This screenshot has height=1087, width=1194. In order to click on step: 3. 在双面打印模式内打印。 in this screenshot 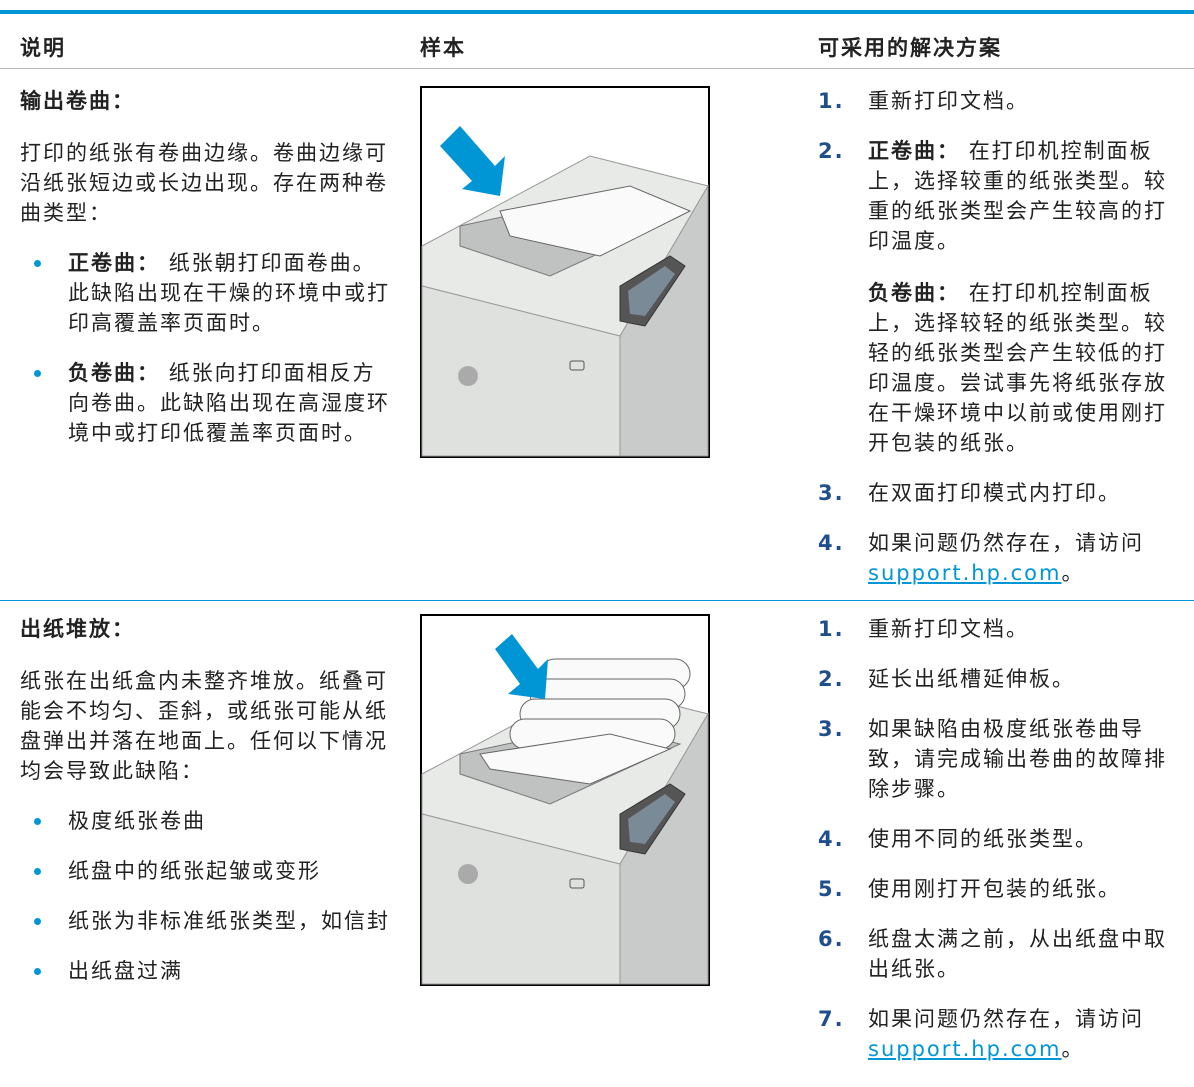, I will do `click(1003, 493)`.